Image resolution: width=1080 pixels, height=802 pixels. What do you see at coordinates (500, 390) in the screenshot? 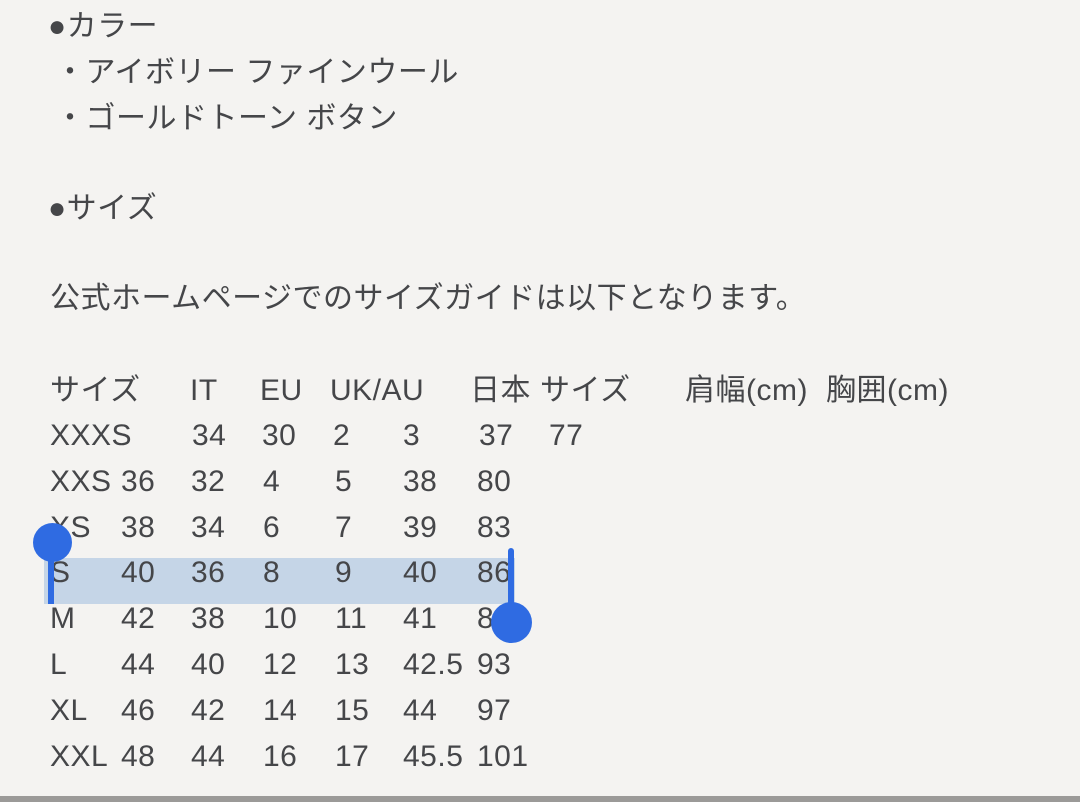
I see `size-table-header-cell: 日本` at bounding box center [500, 390].